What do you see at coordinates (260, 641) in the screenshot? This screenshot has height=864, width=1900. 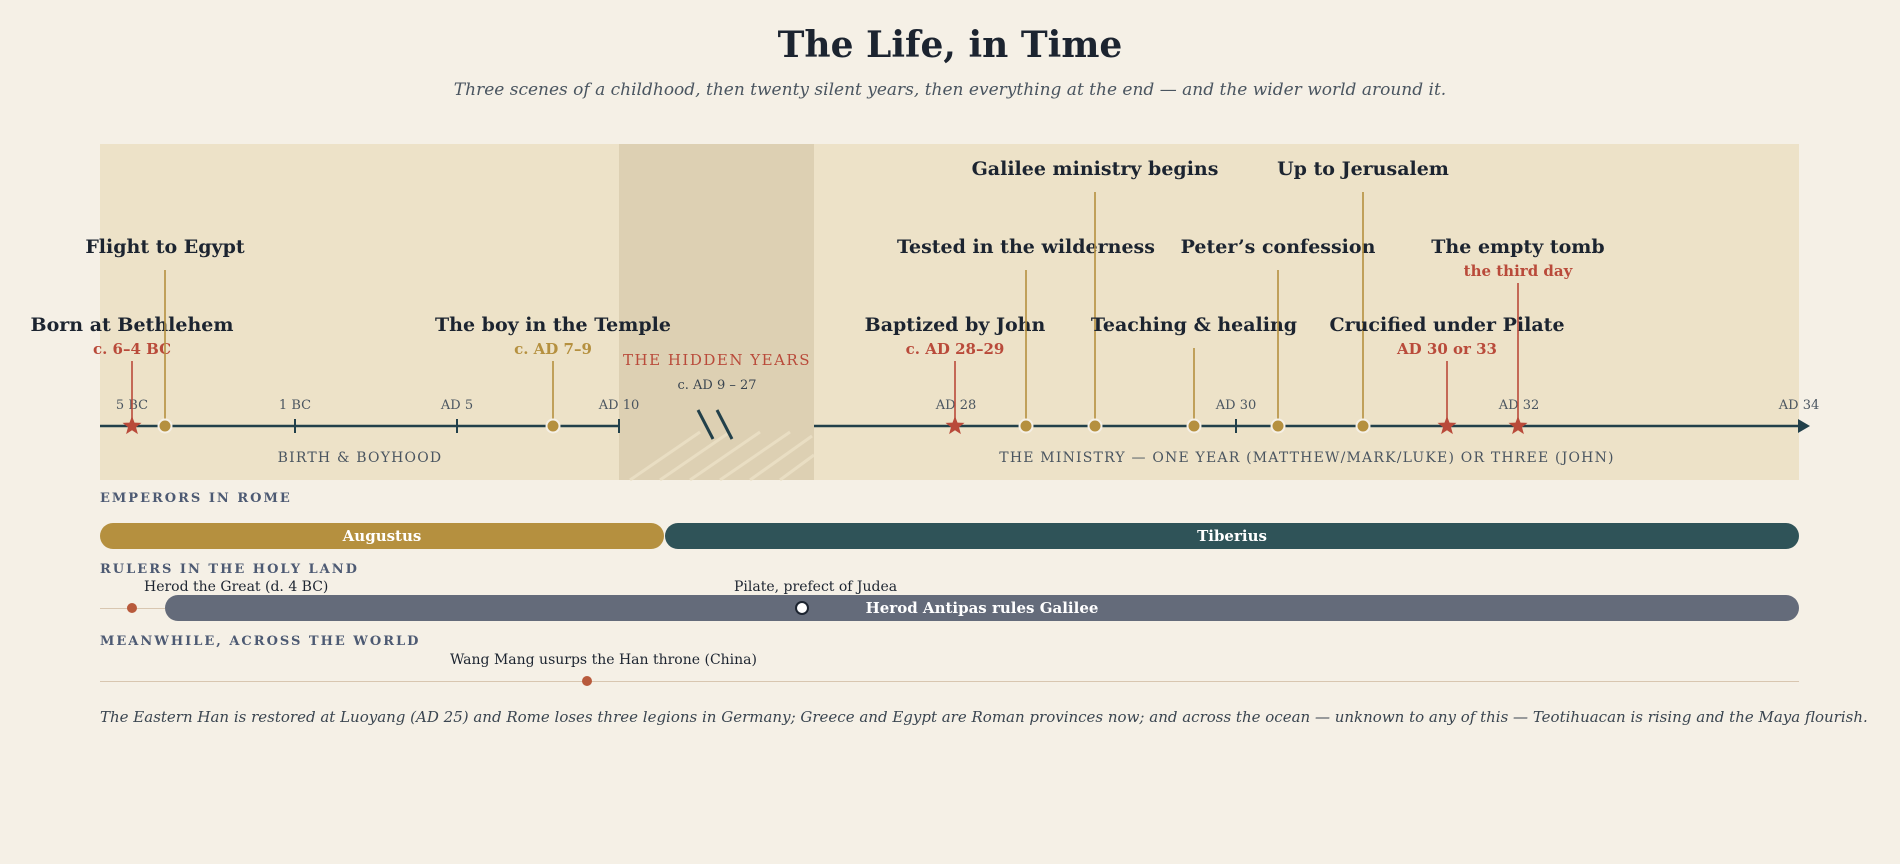 I see `world-section-label: MEANWHILE, ACROSS THE WORLD` at bounding box center [260, 641].